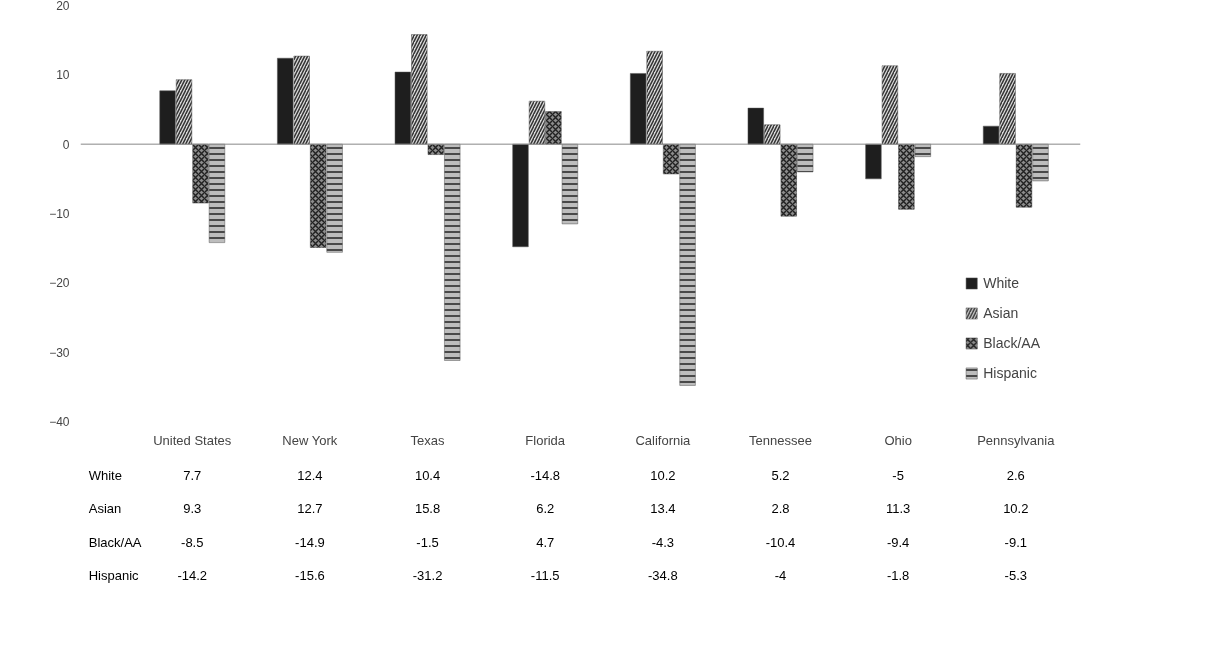 The image size is (1228, 666). I want to click on data-label: -8.5, so click(192, 542).